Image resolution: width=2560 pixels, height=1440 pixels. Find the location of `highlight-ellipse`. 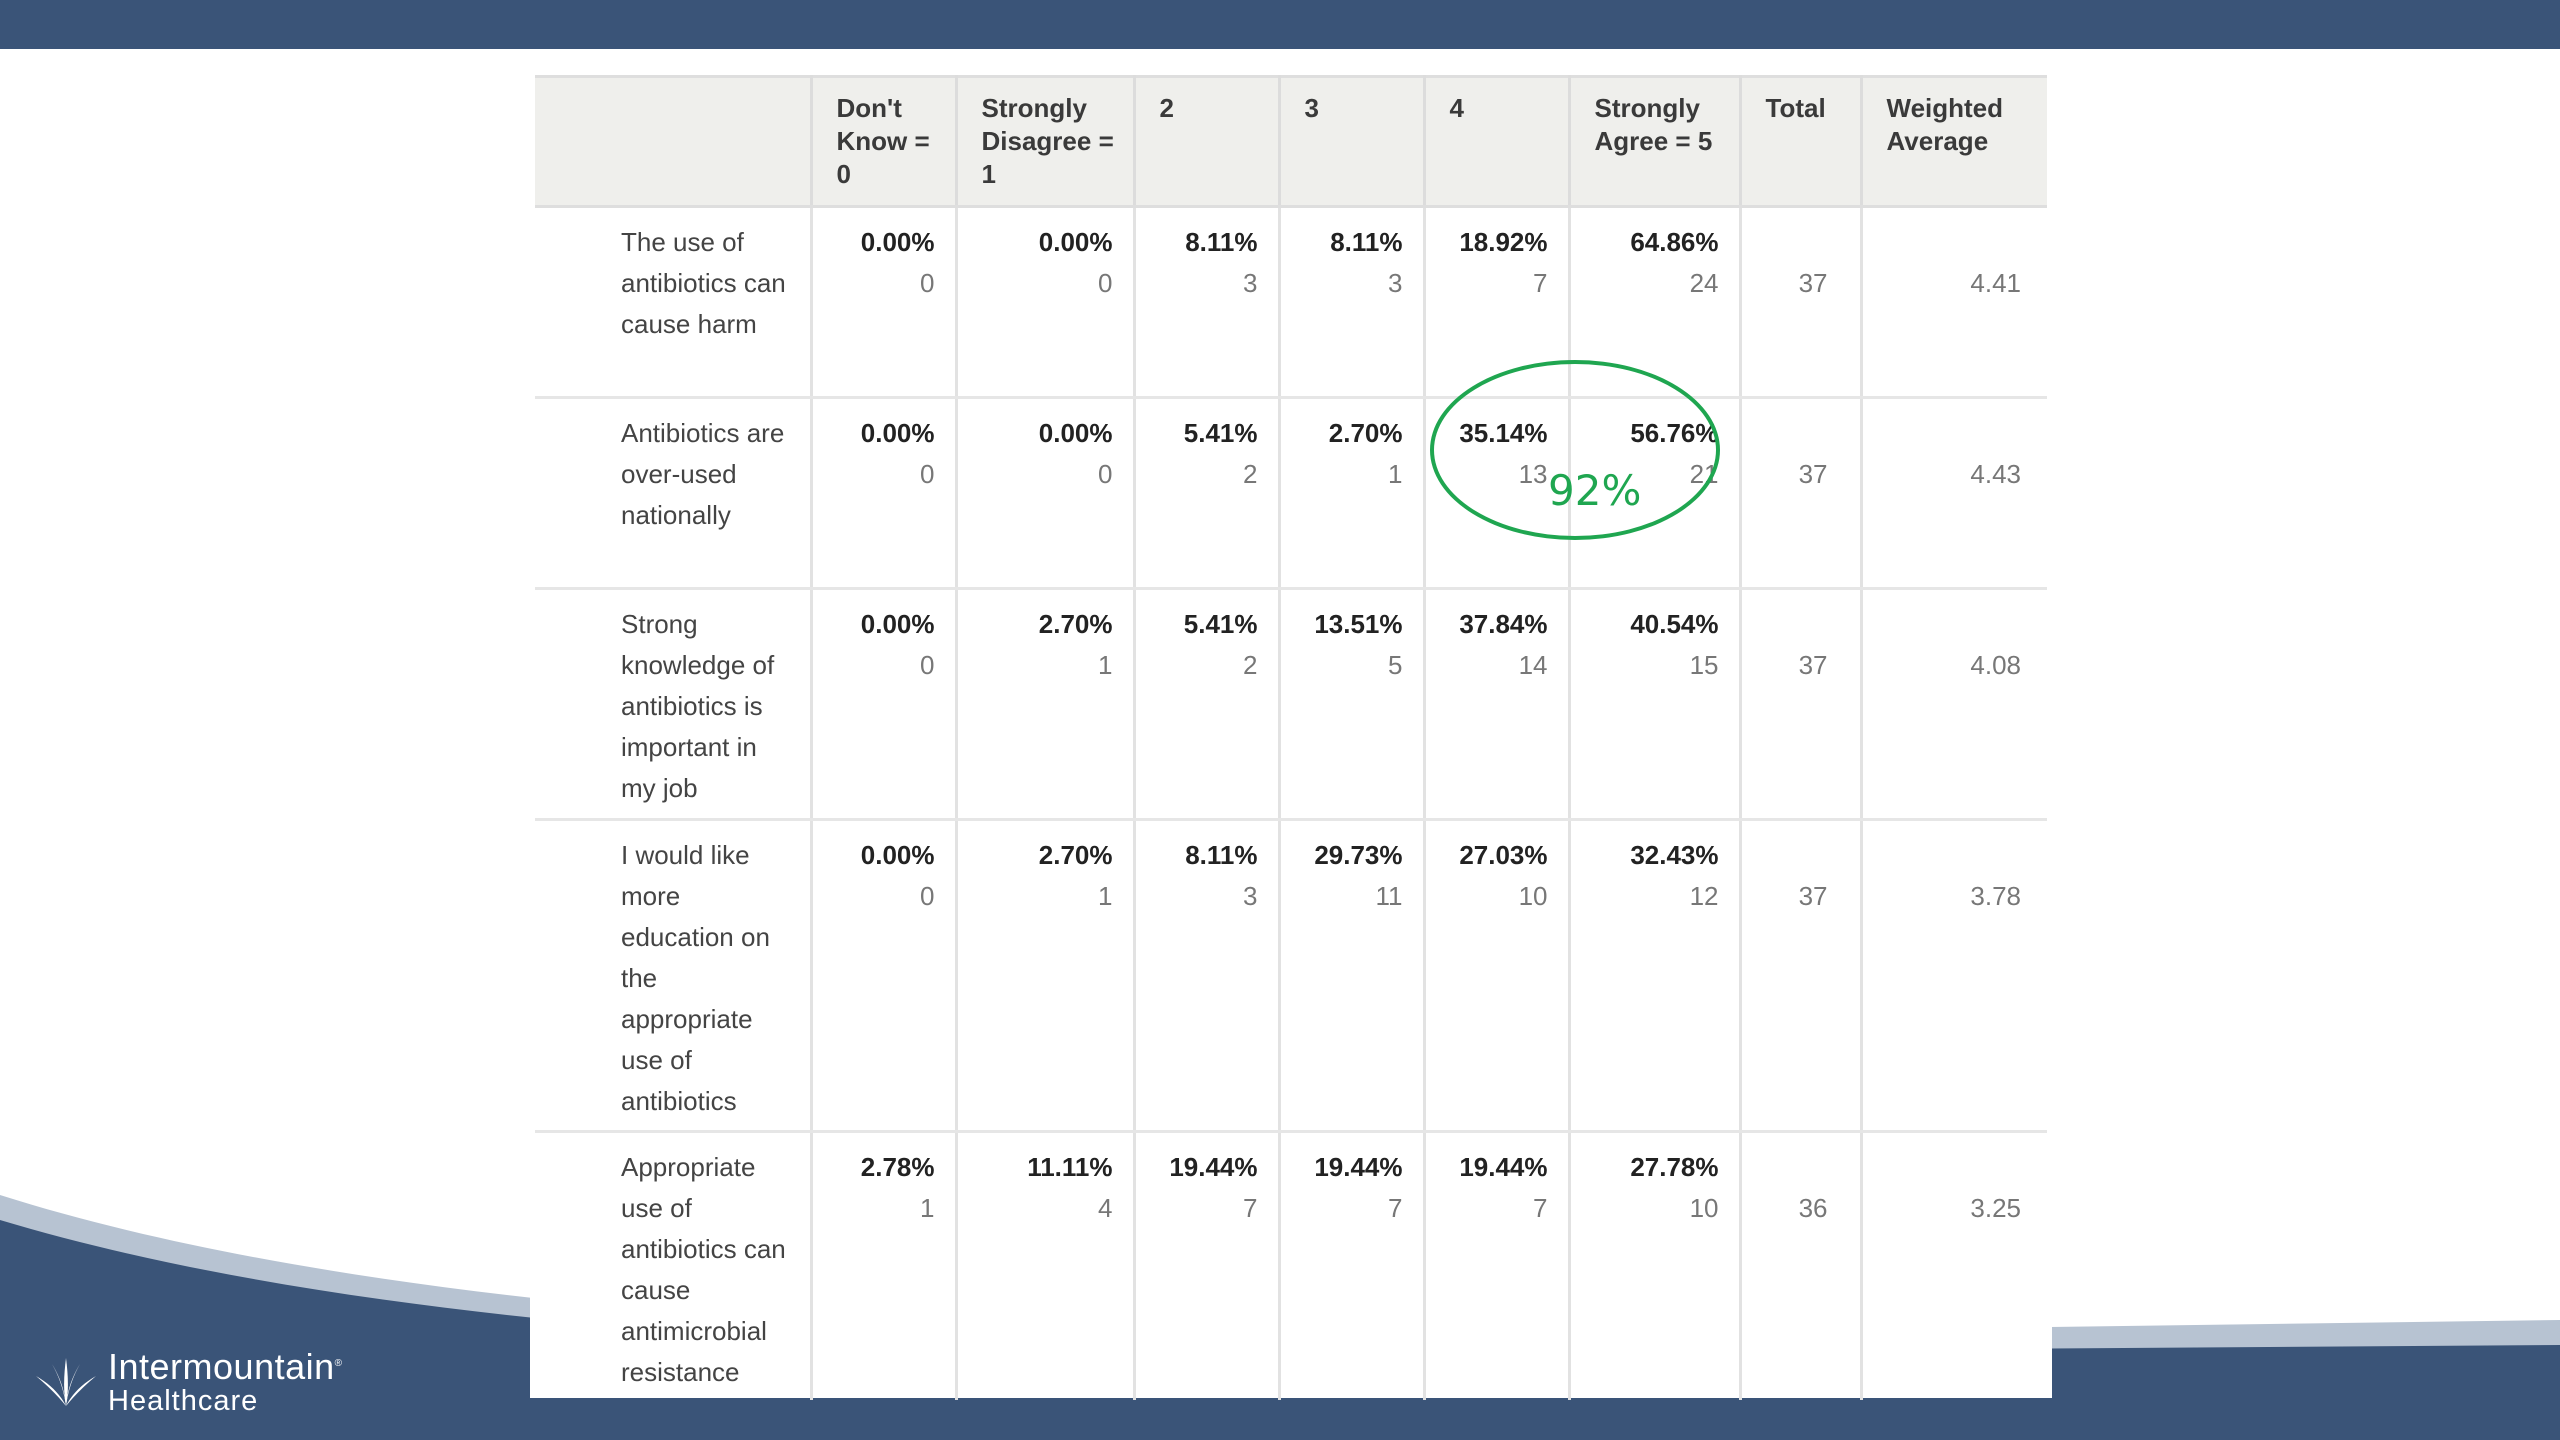

highlight-ellipse is located at coordinates (1575, 450).